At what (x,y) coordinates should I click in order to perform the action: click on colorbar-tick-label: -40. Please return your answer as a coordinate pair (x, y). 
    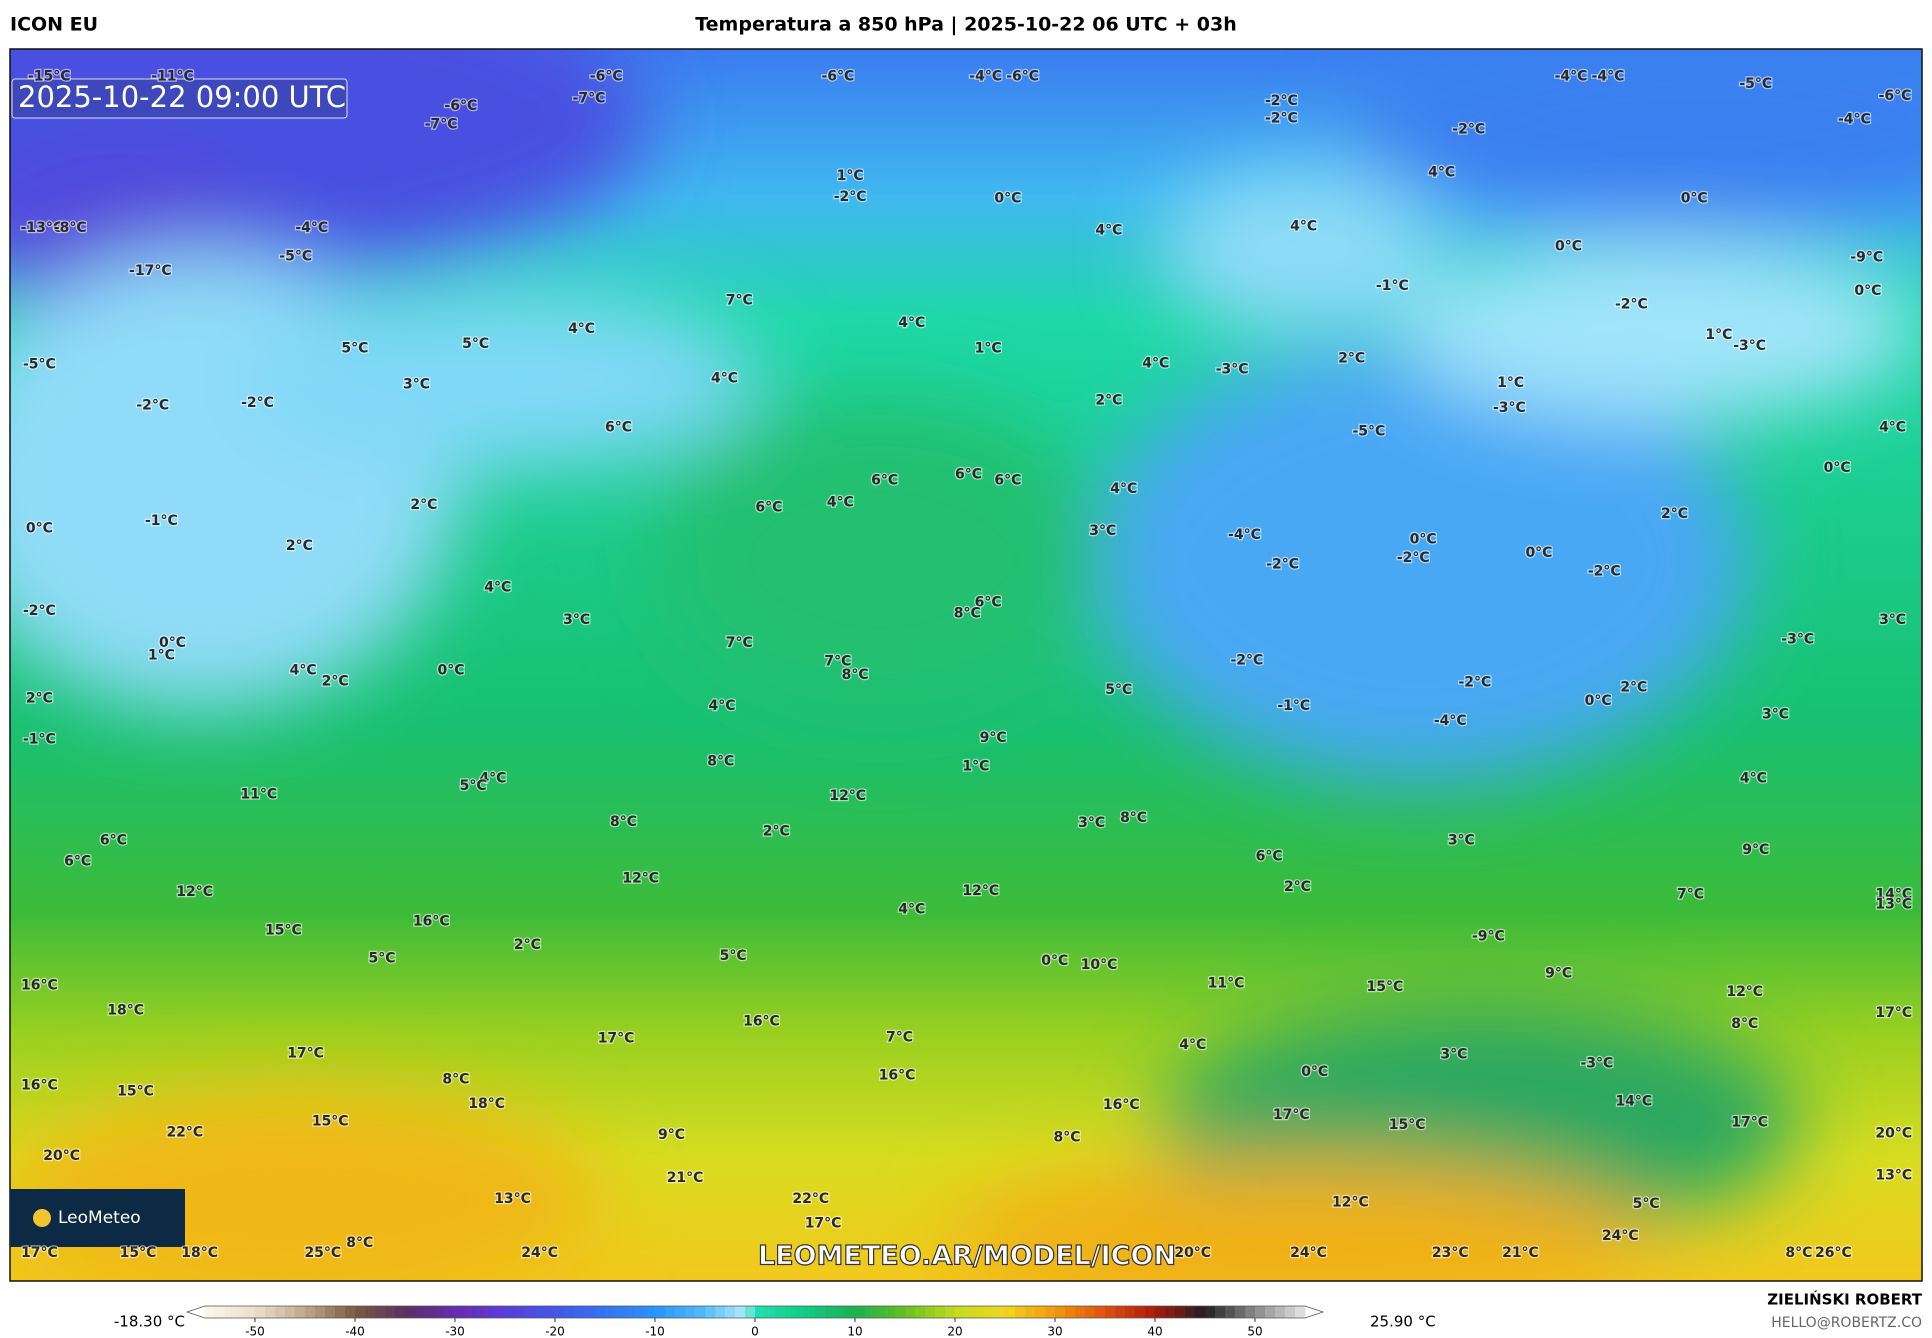
    Looking at the image, I should click on (355, 1331).